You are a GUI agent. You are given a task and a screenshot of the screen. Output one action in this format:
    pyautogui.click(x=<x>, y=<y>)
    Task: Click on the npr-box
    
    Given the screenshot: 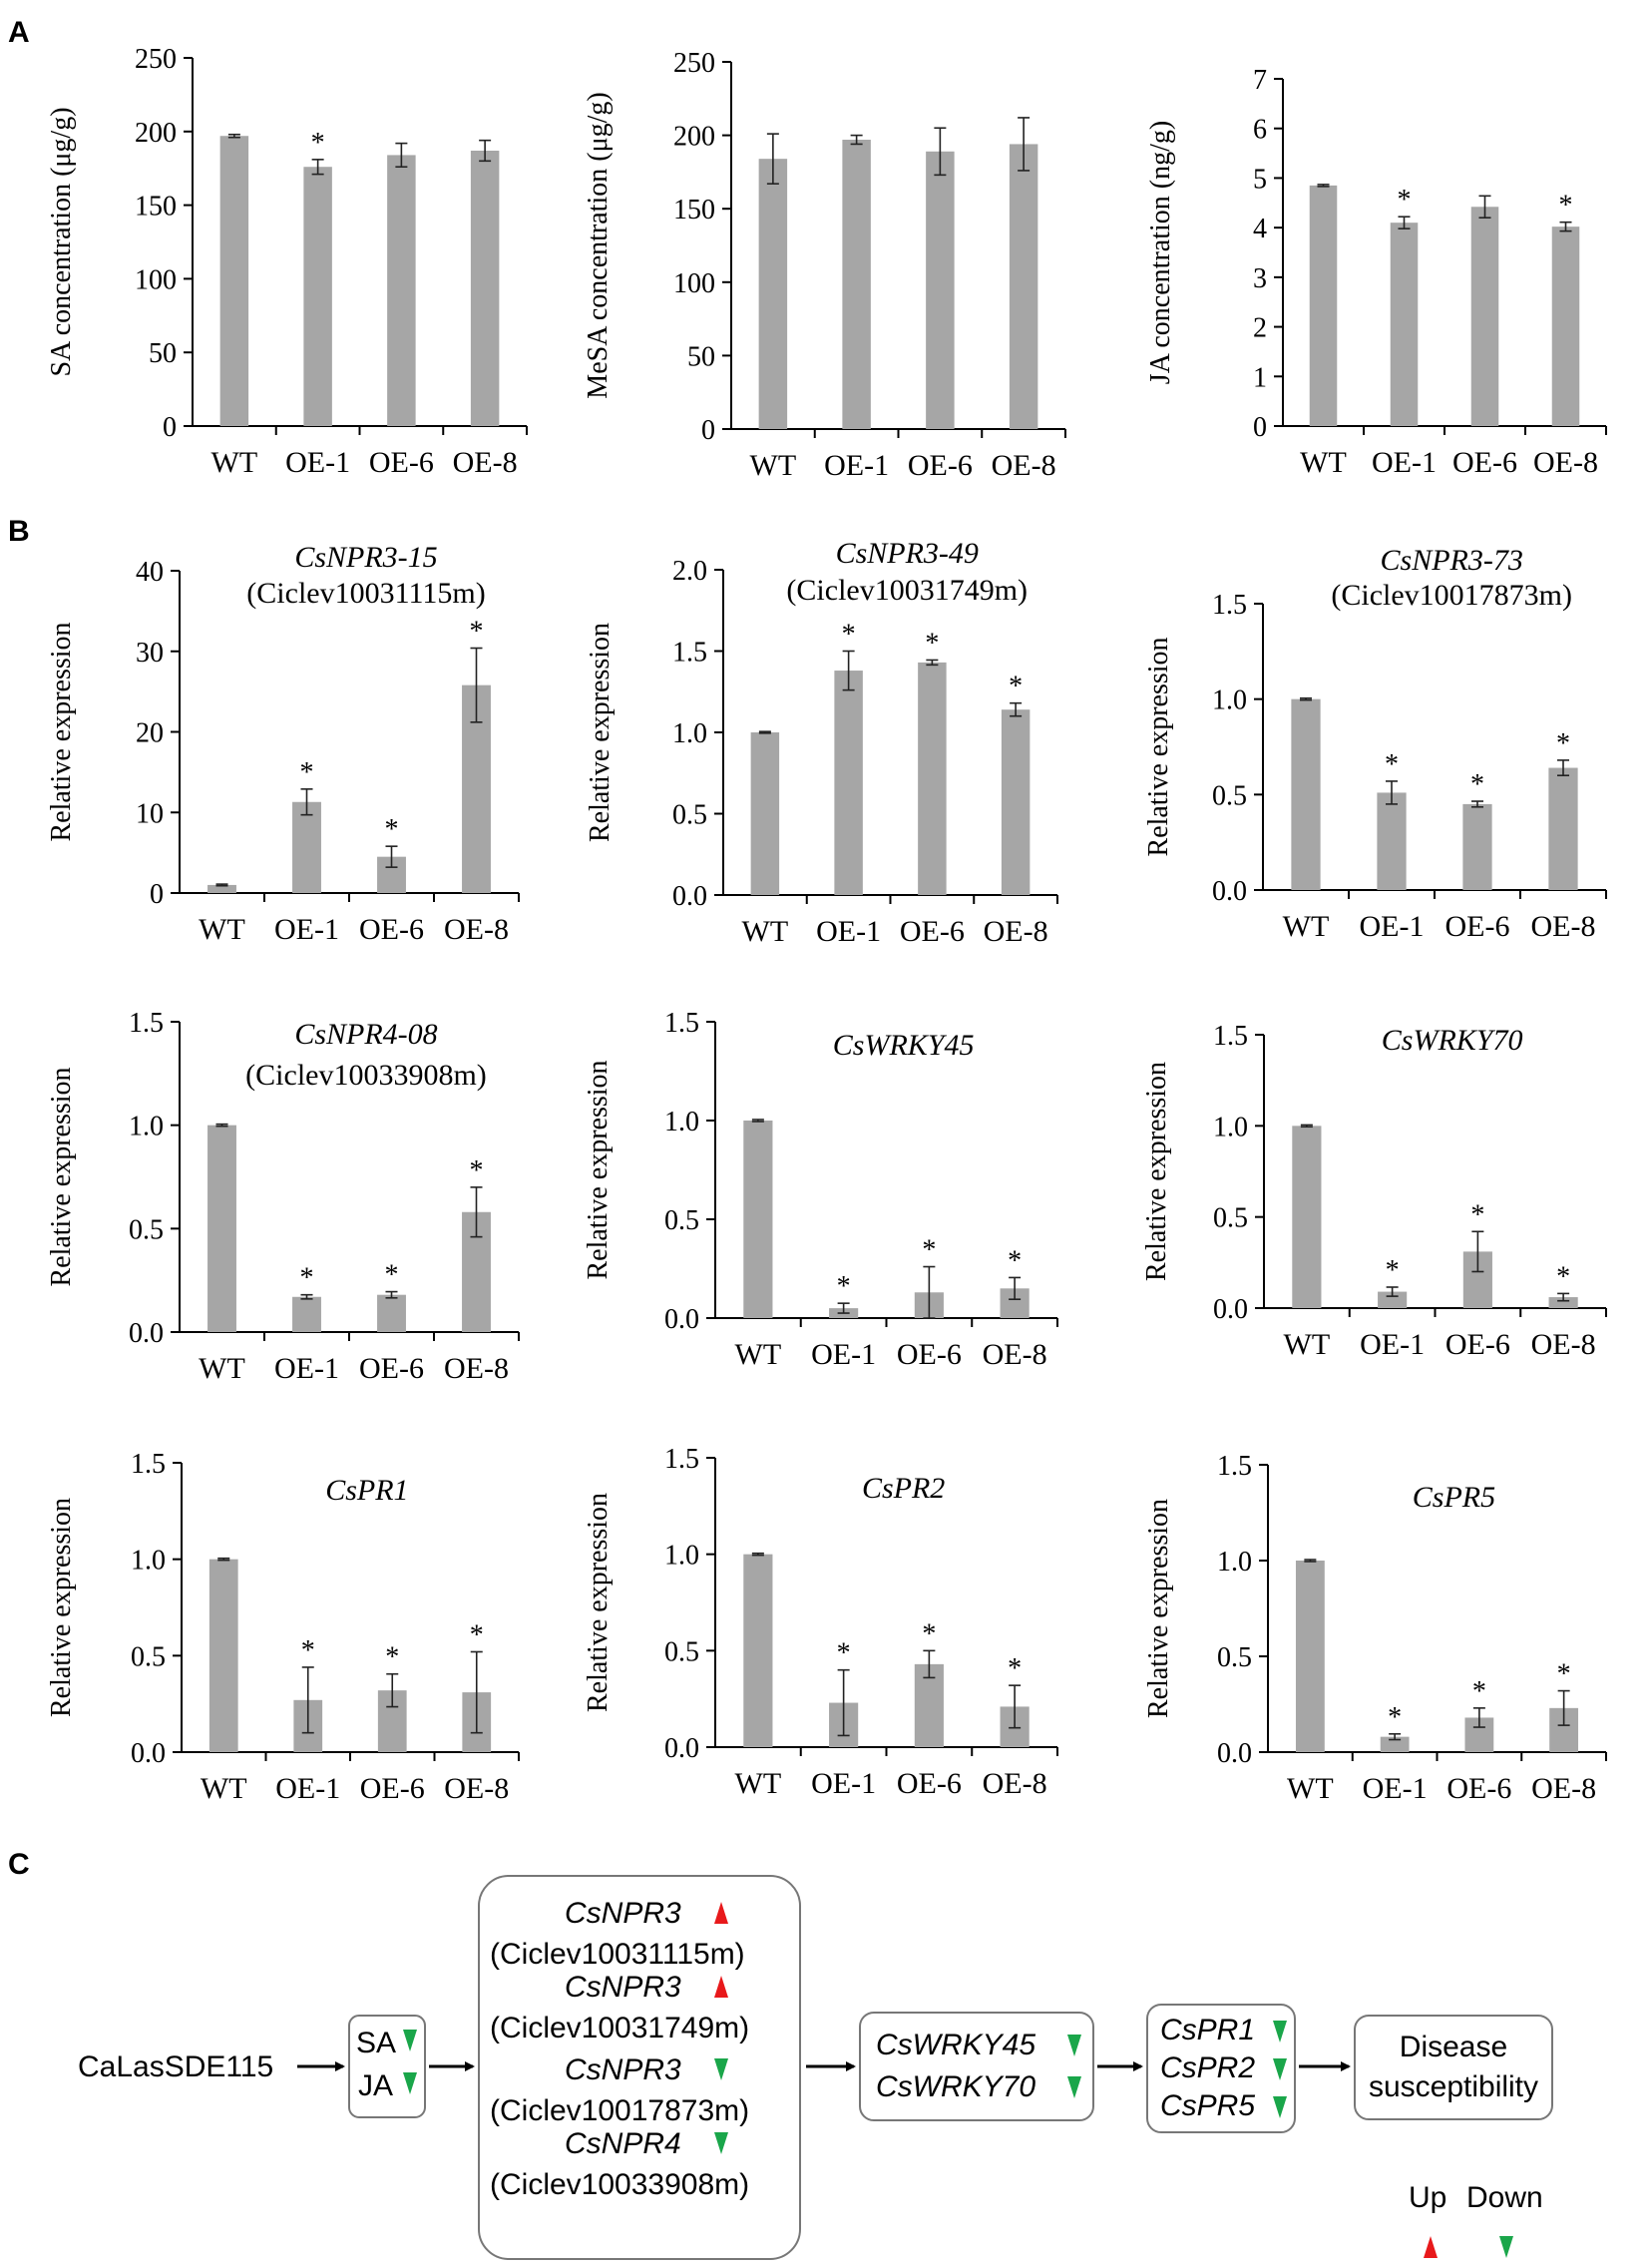 What is the action you would take?
    pyautogui.click(x=639, y=2067)
    